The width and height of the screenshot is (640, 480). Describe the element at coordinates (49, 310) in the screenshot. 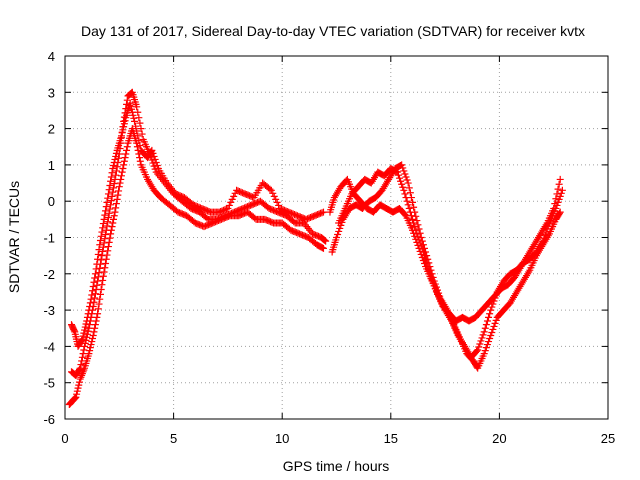

I see `y-tick-label: -3` at that location.